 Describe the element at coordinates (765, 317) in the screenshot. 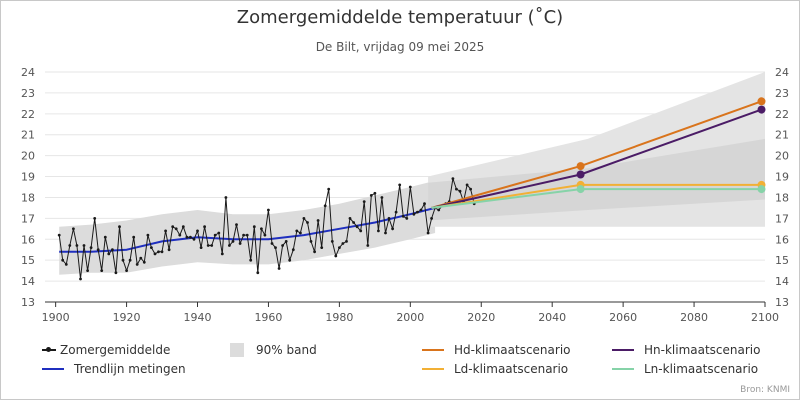

I see `x-tick-label: 2100` at that location.